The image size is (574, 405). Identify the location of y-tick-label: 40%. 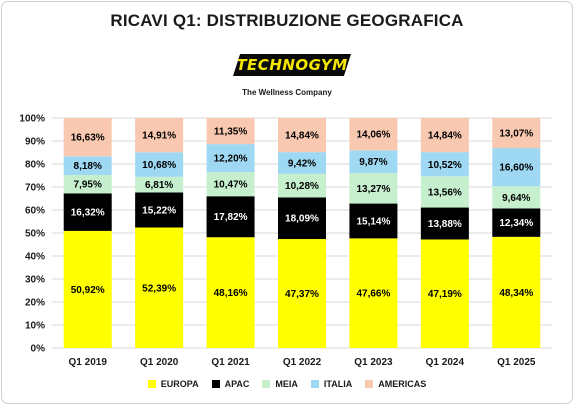
(35, 257).